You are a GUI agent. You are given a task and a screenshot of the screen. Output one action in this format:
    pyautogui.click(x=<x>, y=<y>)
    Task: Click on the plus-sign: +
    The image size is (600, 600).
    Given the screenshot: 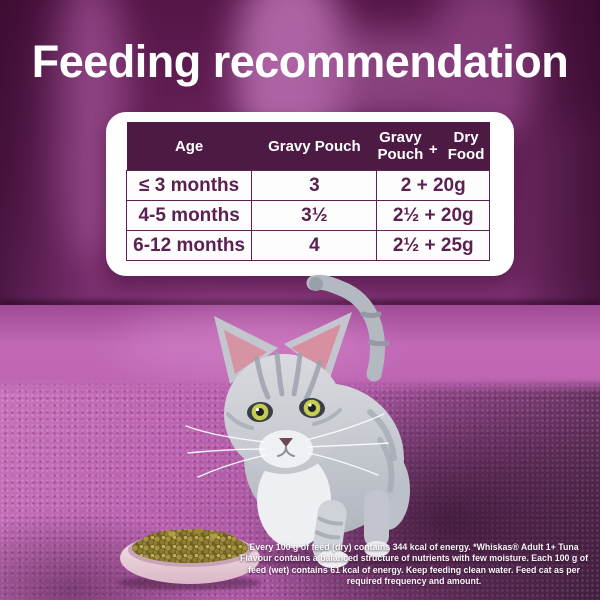 What is the action you would take?
    pyautogui.click(x=433, y=149)
    